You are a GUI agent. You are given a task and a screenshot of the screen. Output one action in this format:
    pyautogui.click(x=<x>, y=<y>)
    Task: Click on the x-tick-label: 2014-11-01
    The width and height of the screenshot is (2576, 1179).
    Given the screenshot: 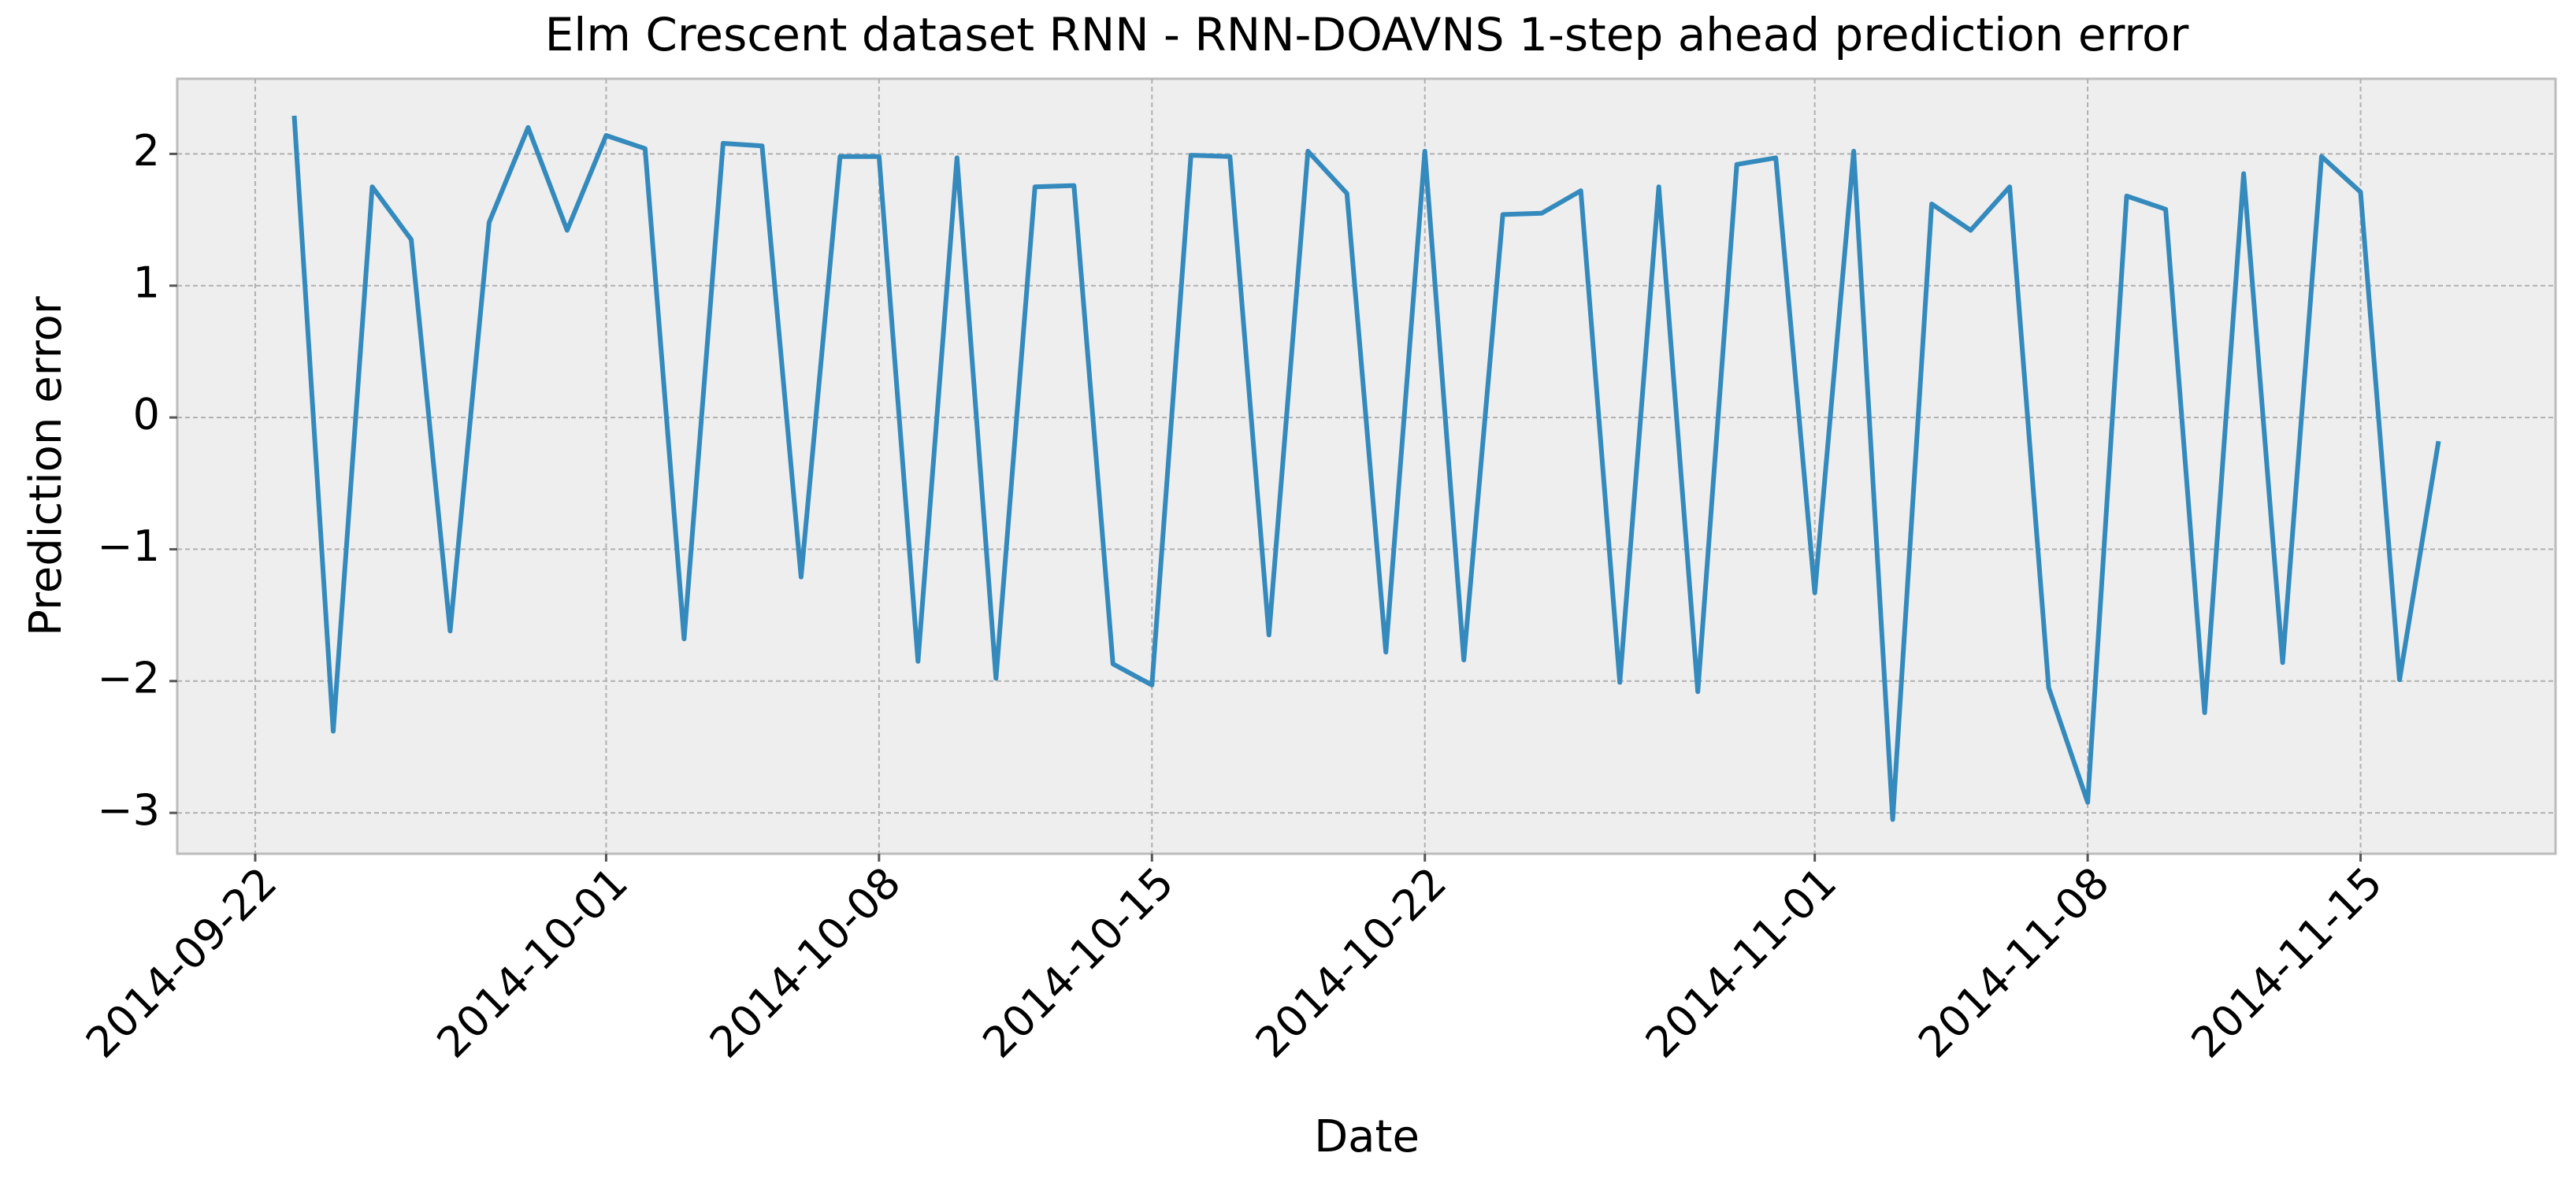 What is the action you would take?
    pyautogui.click(x=1741, y=962)
    